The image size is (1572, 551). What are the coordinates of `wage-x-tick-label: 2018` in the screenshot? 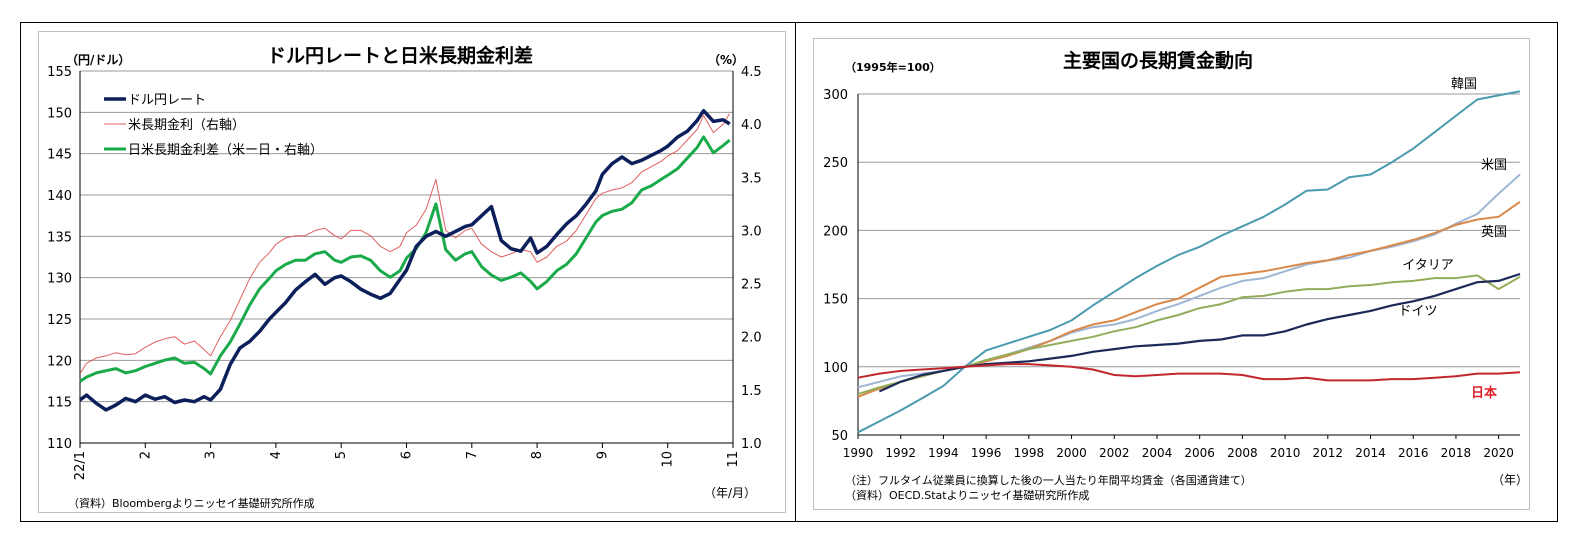 It's located at (1456, 453).